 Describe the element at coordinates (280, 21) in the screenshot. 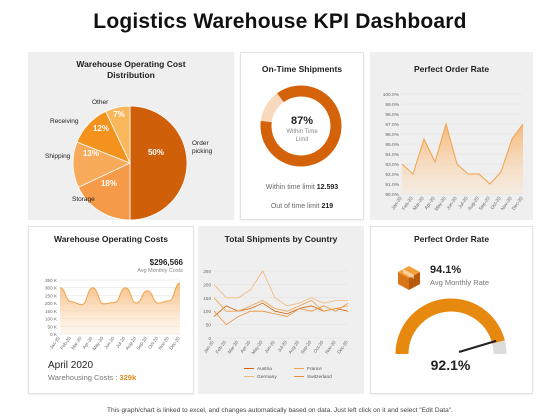

I see `dashboard-title: Logistics Warehouse KPI Dashboard` at that location.